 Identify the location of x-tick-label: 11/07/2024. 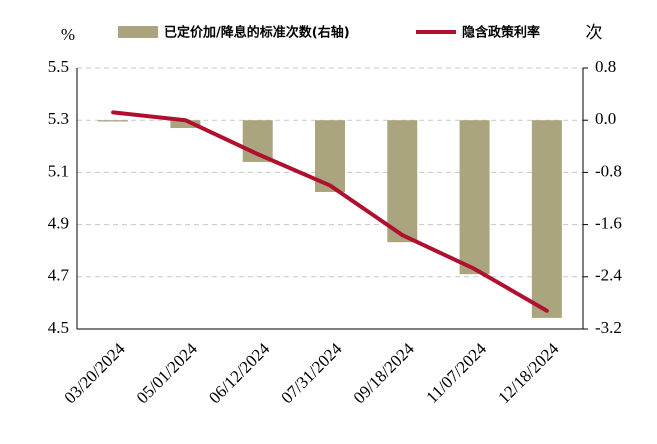
(456, 373).